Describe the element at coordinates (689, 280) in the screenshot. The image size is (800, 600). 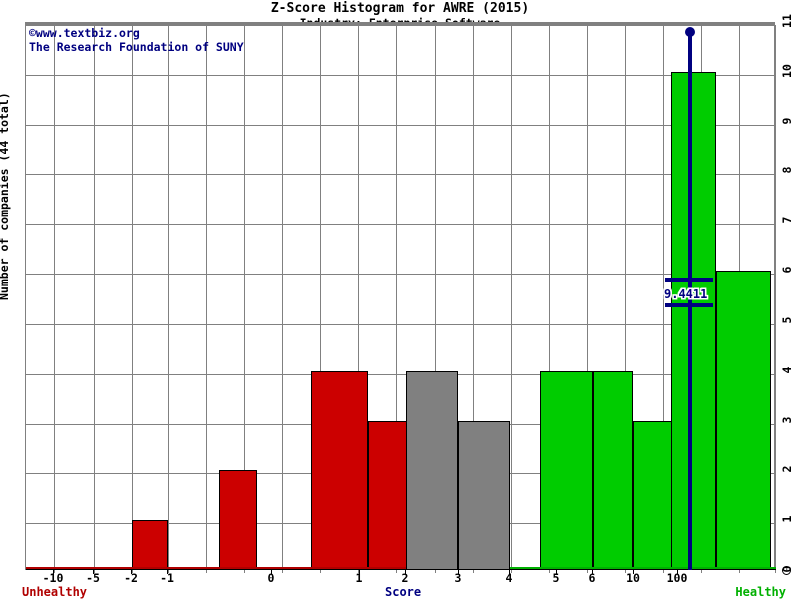
I see `marker-cap-upper` at that location.